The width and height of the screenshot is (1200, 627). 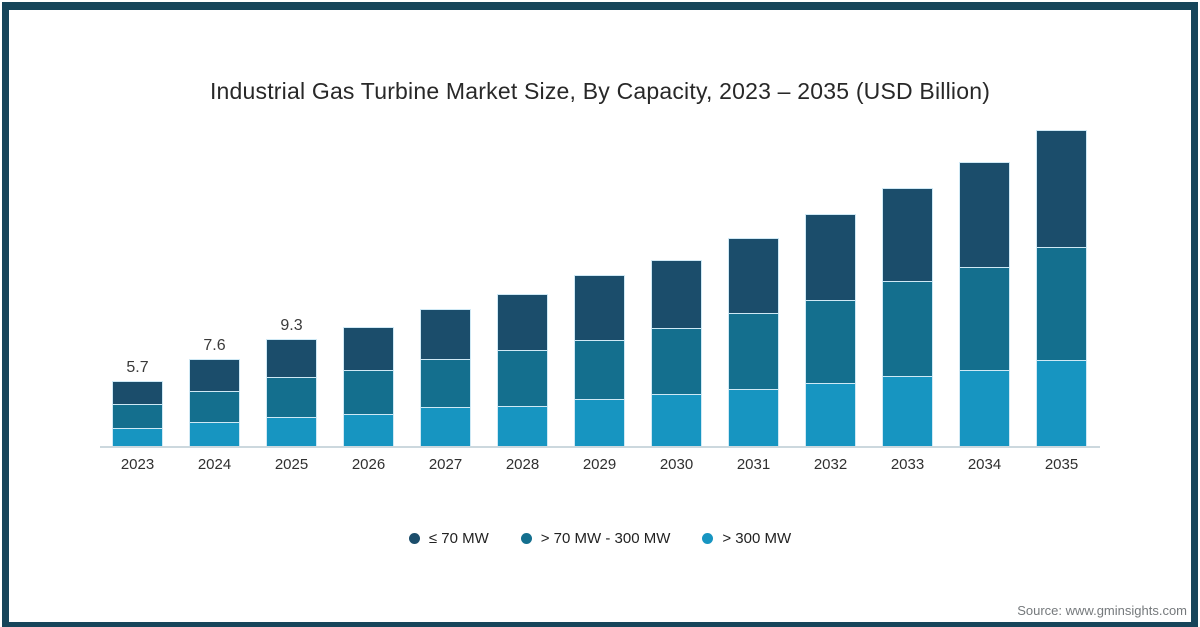 I want to click on x-tick-label: 2035, so click(x=1061, y=464).